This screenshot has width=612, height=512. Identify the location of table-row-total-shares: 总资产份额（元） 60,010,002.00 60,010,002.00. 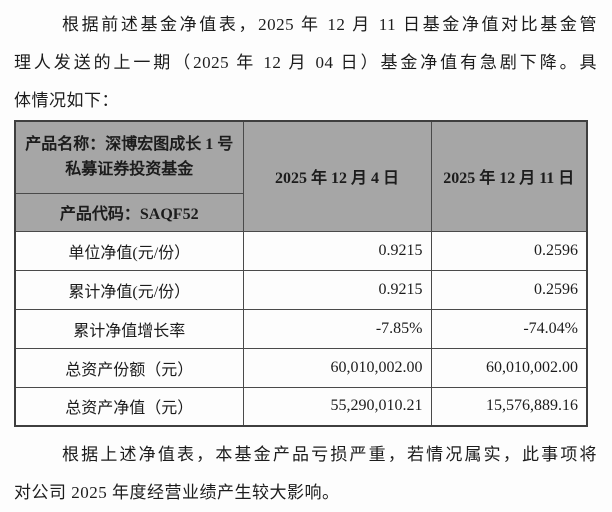
(301, 367).